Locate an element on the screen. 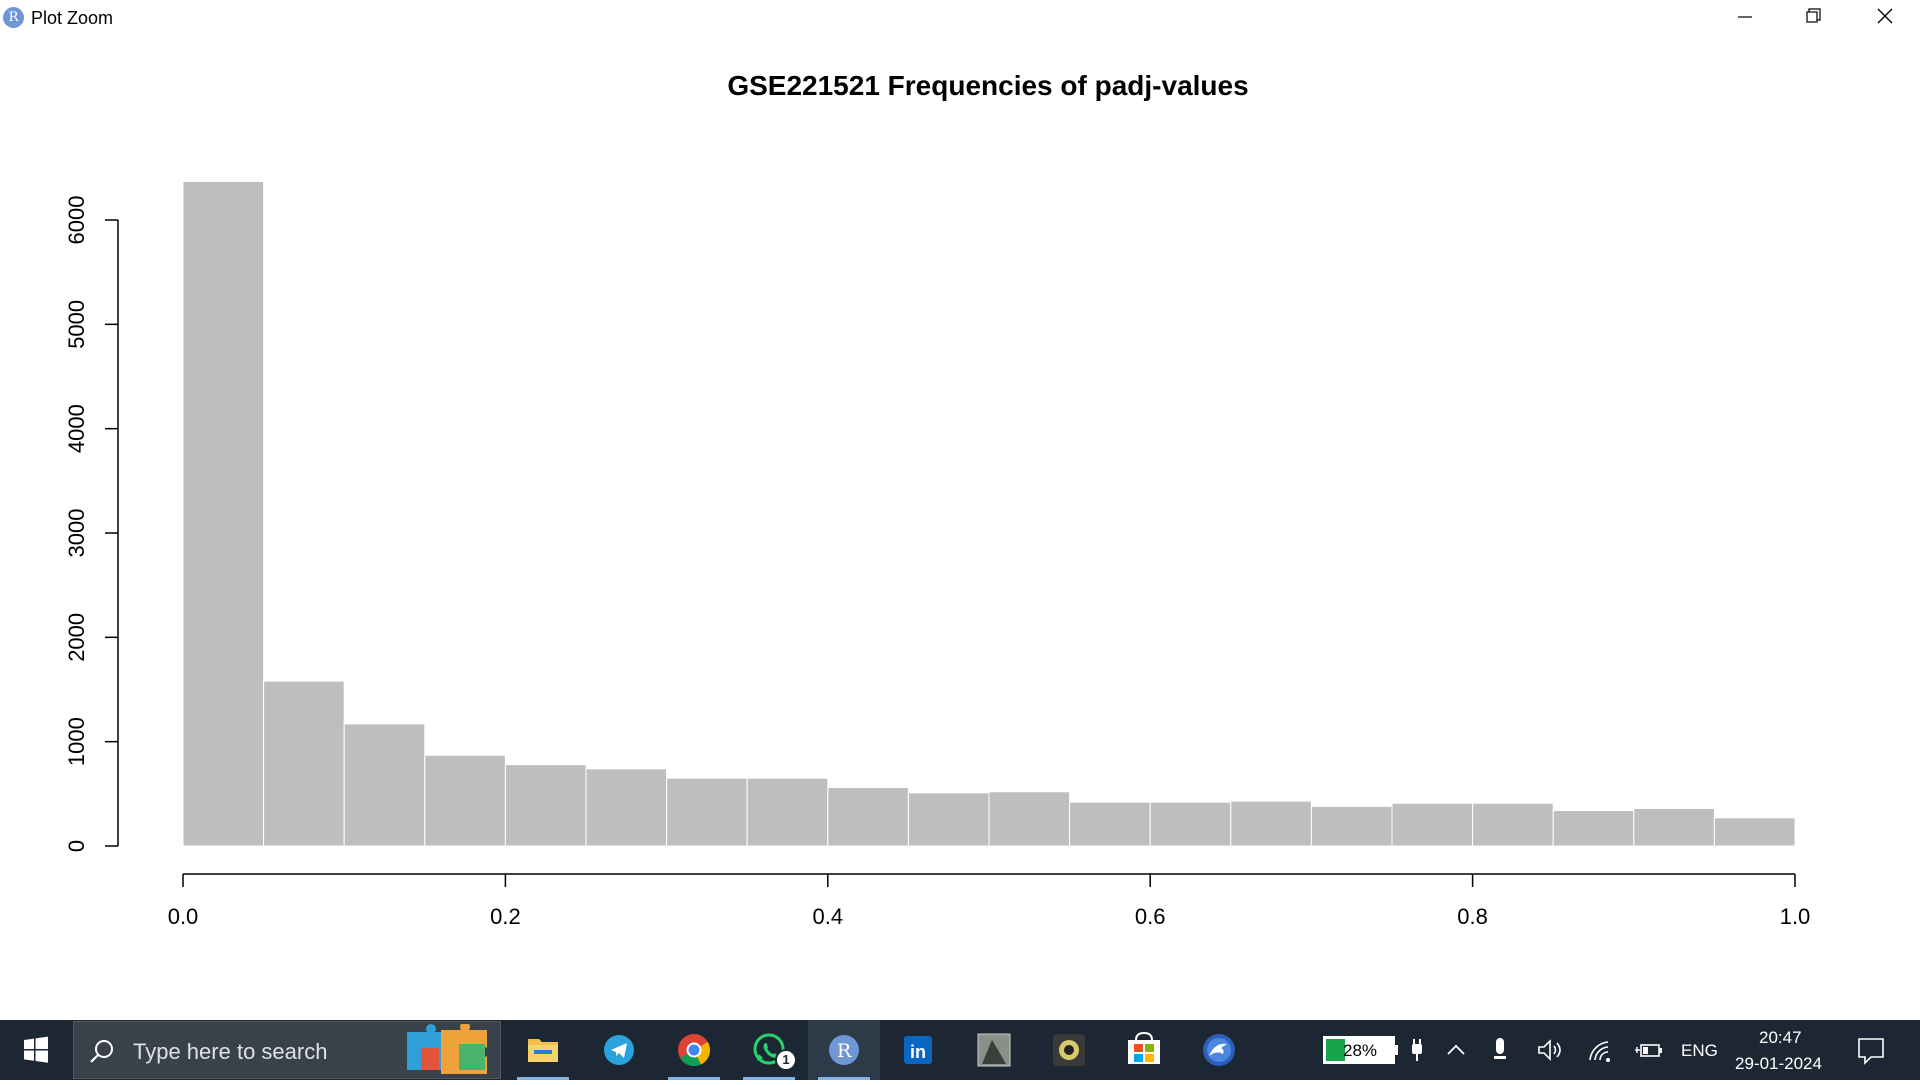 This screenshot has height=1085, width=1920. y-tick-label: 3000 is located at coordinates (76, 533).